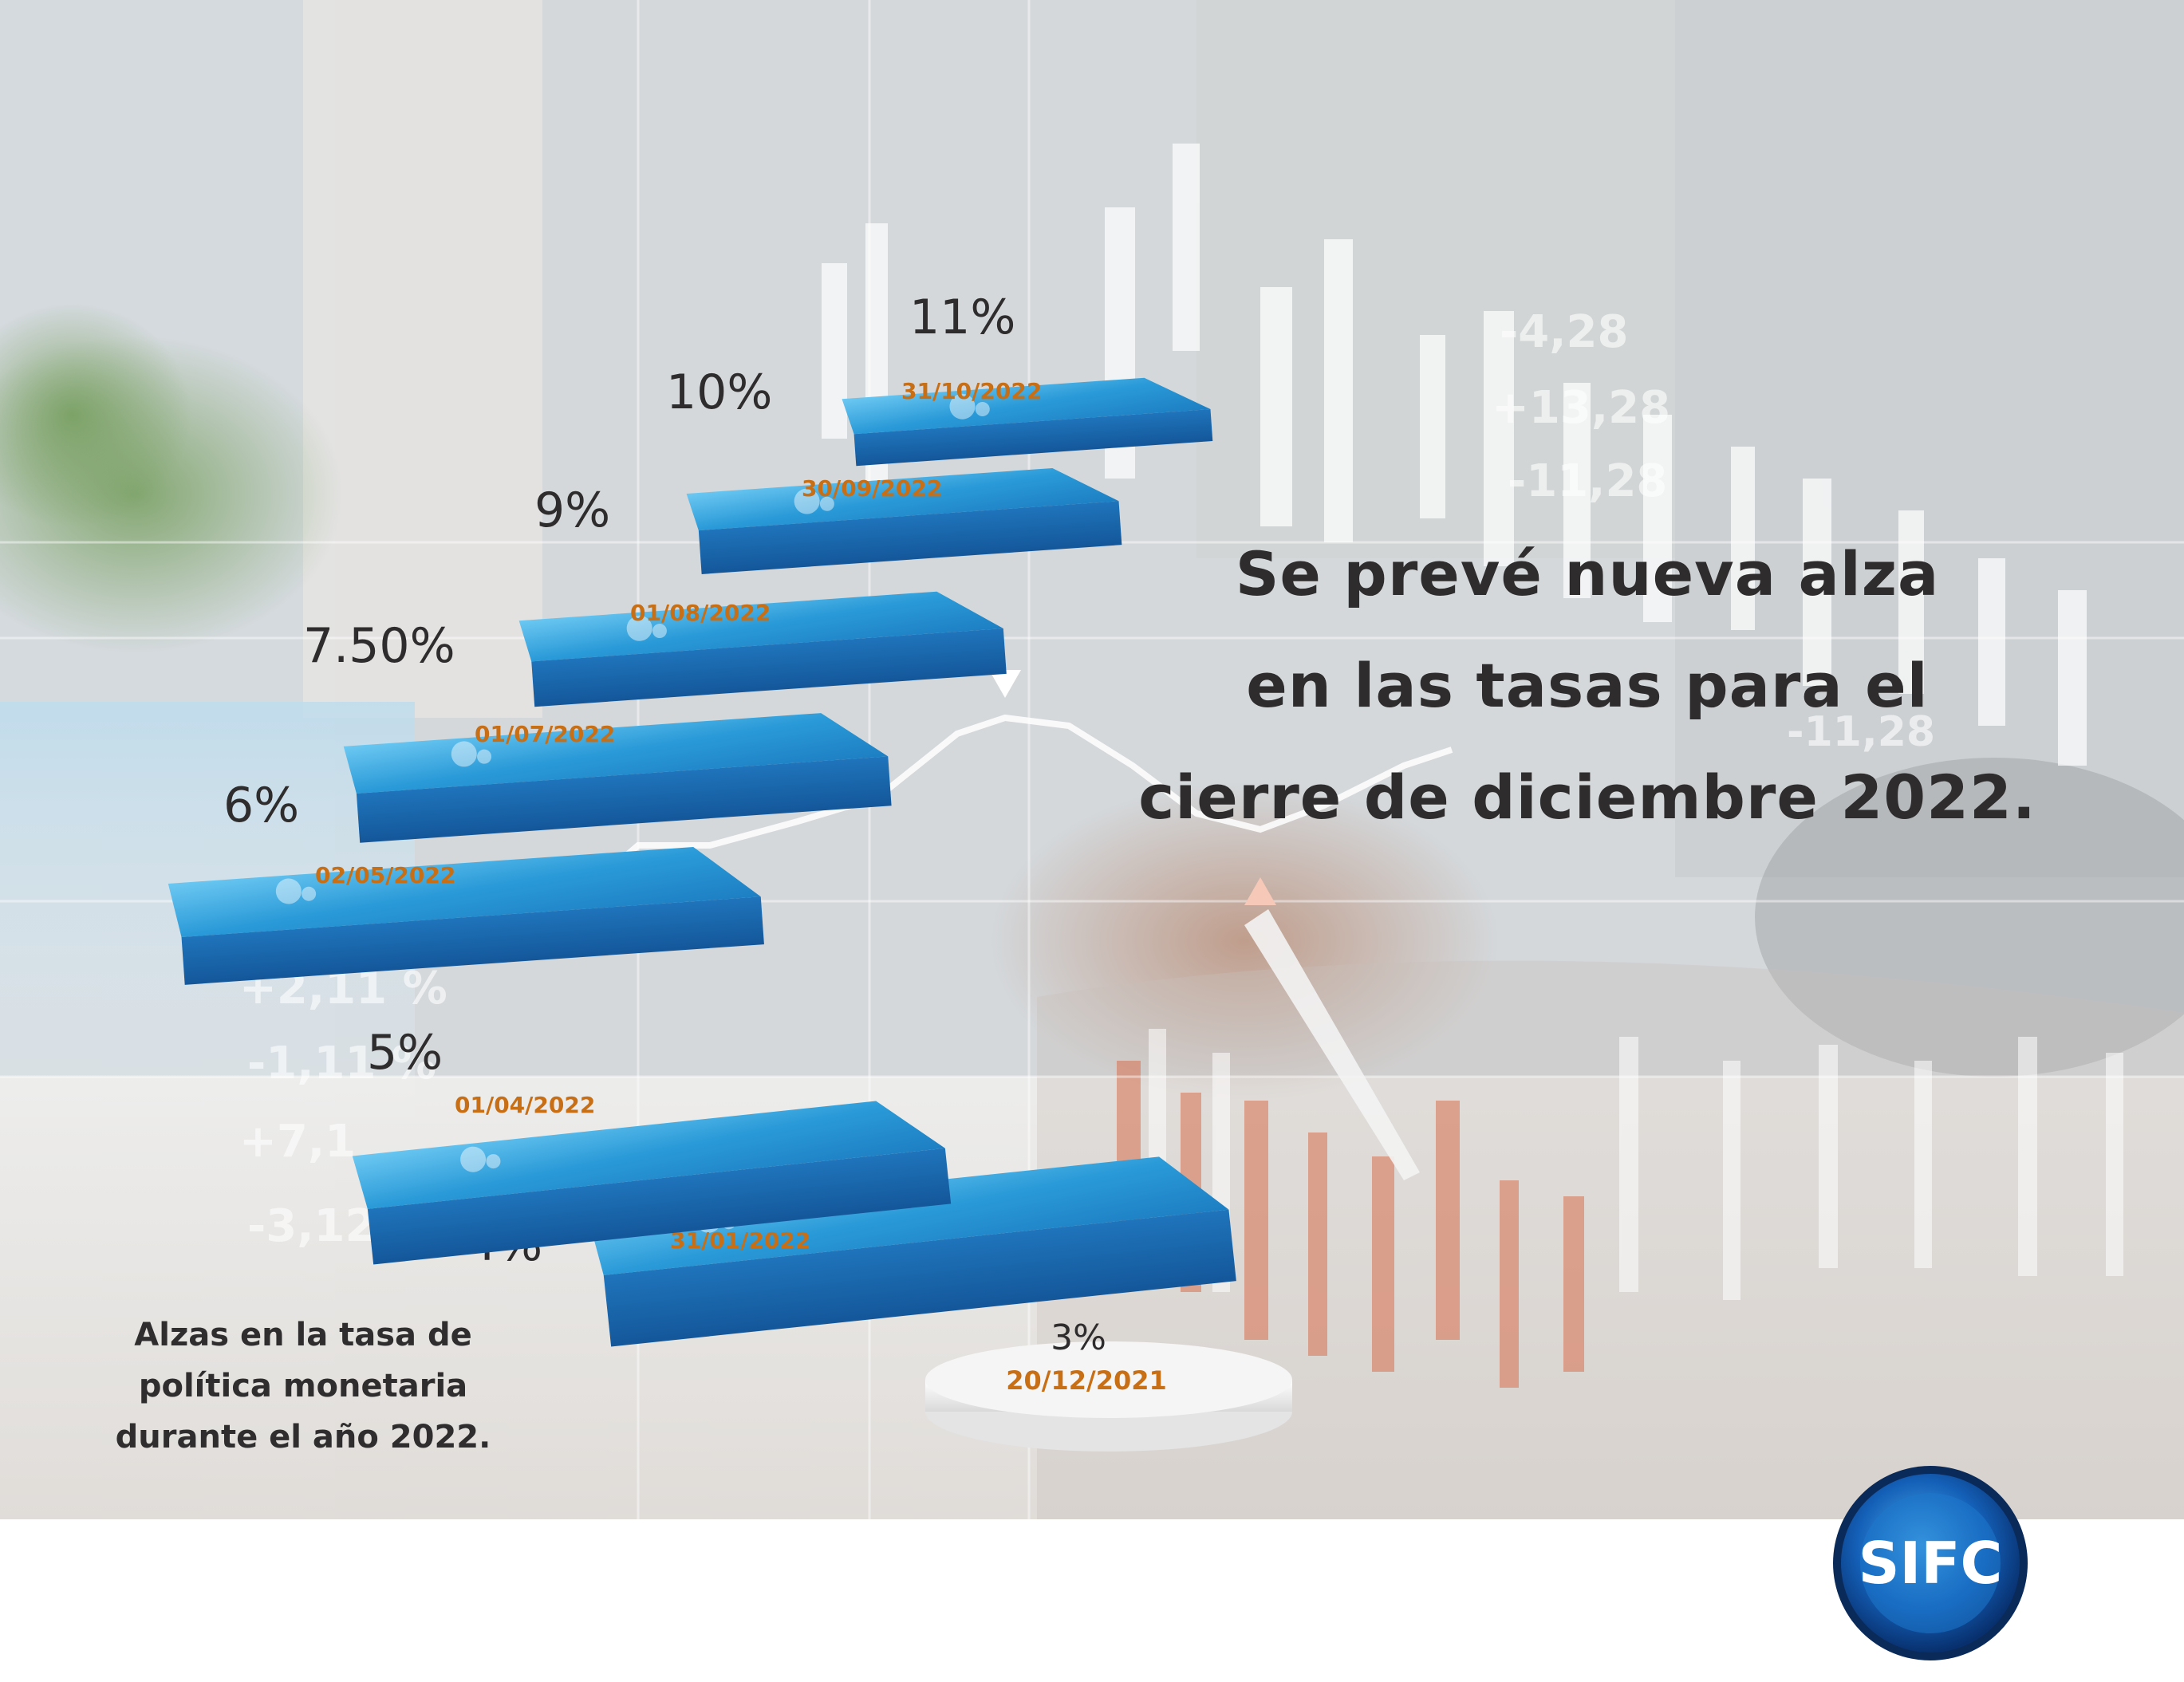 Image resolution: width=2184 pixels, height=1682 pixels. What do you see at coordinates (962, 317) in the screenshot?
I see `rate-value-label: 11%` at bounding box center [962, 317].